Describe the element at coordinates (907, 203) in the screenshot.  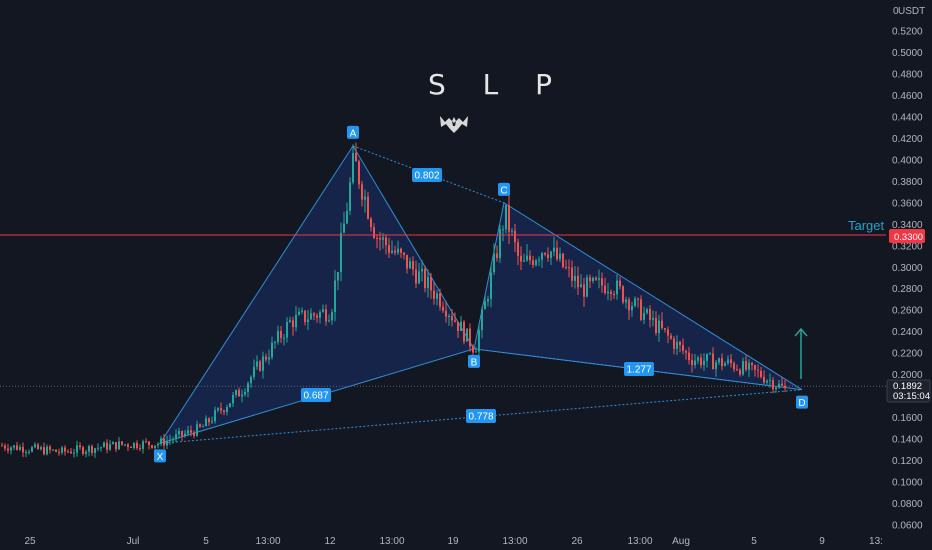
I see `price-tick-label: 0.3600` at that location.